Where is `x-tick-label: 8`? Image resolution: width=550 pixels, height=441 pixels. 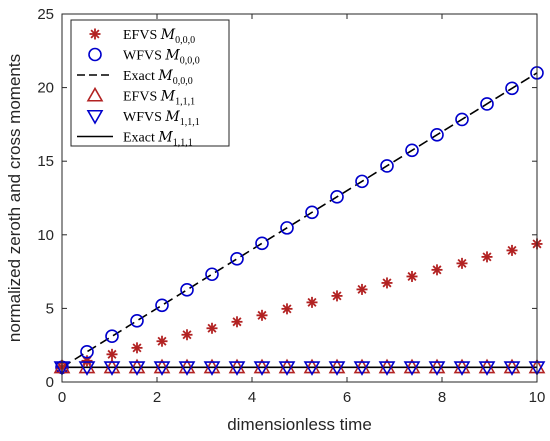 x-tick-label: 8 is located at coordinates (442, 397).